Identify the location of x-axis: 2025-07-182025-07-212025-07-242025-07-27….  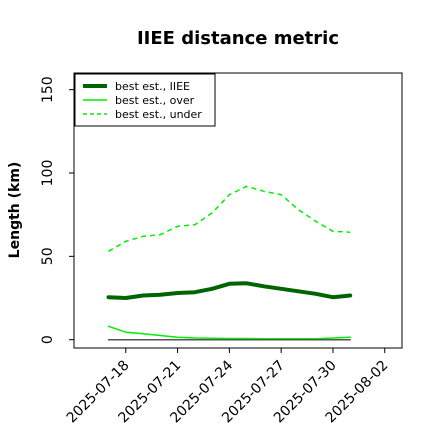
(228, 387).